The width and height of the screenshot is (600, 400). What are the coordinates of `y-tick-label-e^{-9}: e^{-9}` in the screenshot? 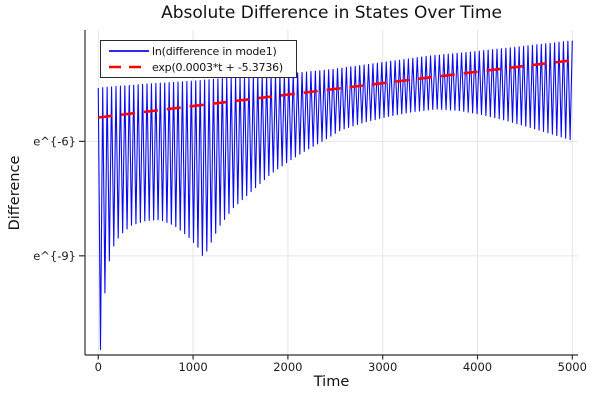 It's located at (54, 256).